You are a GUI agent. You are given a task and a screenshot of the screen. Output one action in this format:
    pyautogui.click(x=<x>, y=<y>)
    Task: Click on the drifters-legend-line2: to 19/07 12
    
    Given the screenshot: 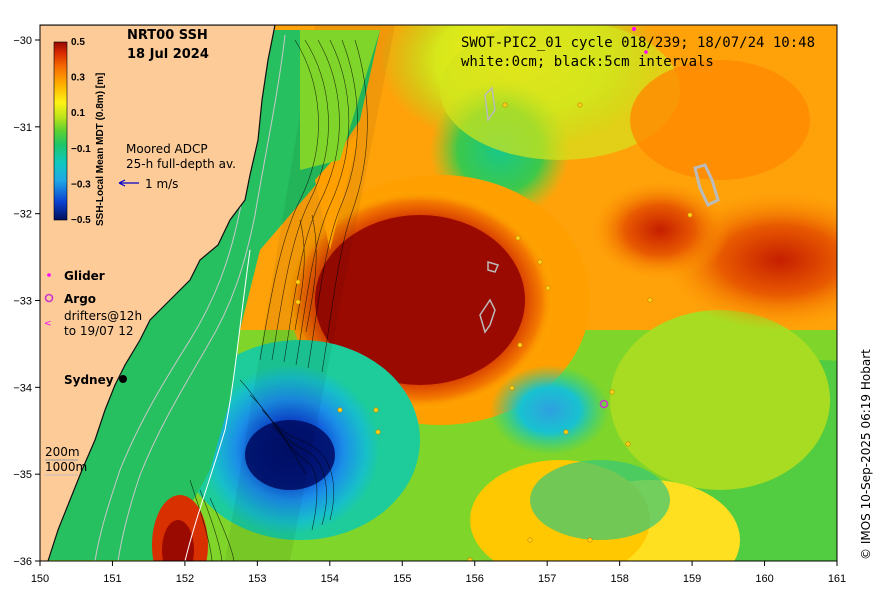 What is the action you would take?
    pyautogui.click(x=99, y=331)
    